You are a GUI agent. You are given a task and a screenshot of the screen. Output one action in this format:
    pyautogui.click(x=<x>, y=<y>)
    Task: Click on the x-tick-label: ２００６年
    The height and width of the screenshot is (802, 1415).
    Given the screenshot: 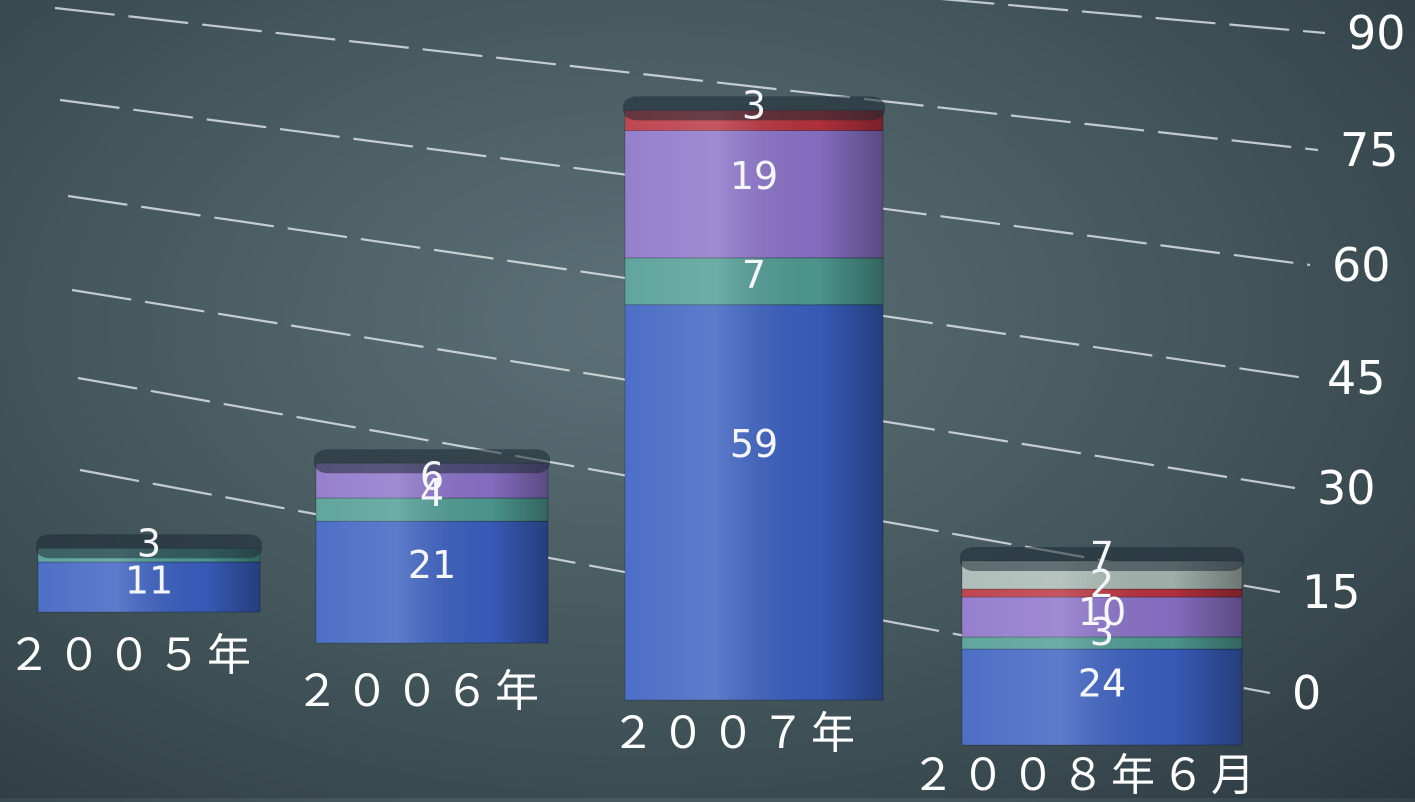 What is the action you would take?
    pyautogui.click(x=420, y=691)
    